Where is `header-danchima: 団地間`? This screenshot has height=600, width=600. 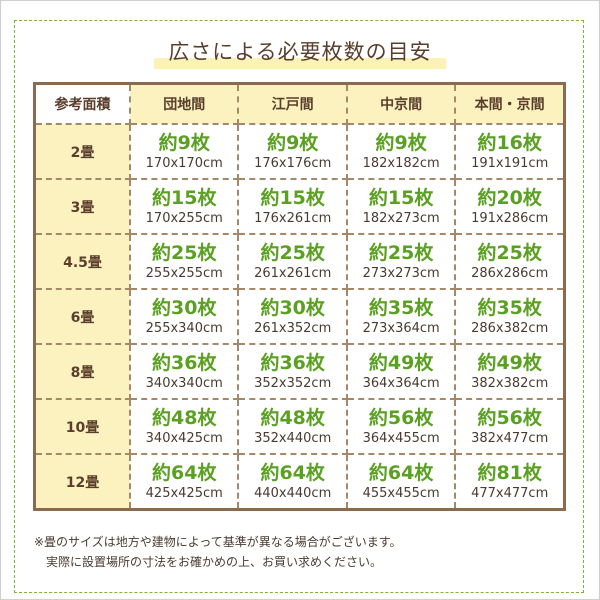 header-danchima: 団地間 is located at coordinates (184, 103).